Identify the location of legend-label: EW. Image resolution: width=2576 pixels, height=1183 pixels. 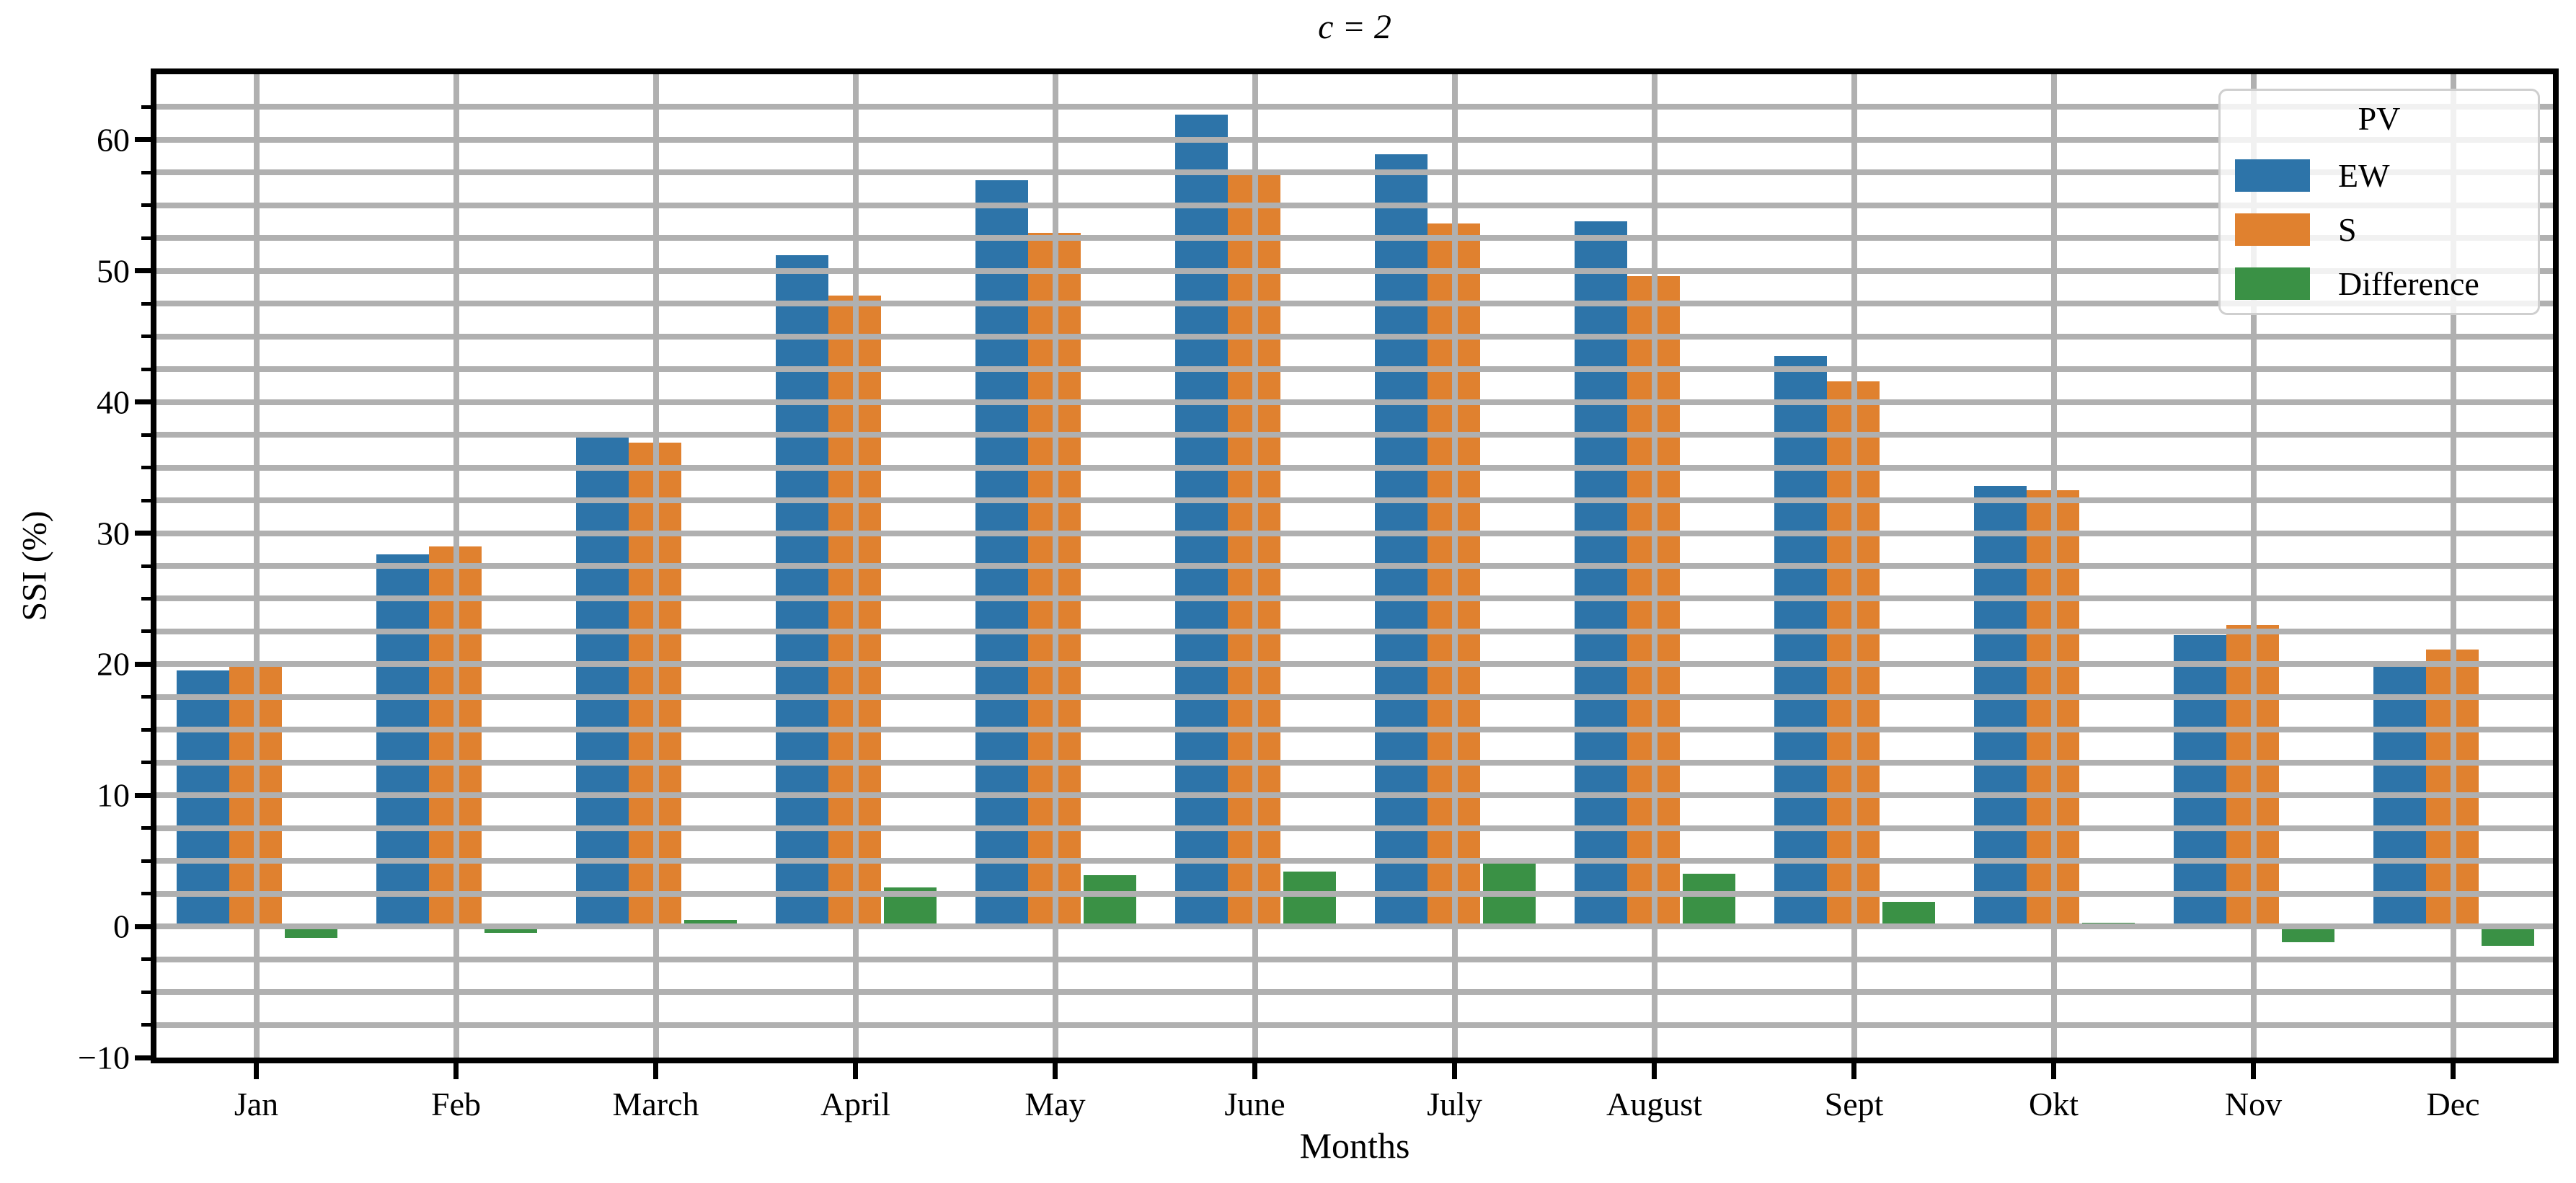
(2364, 175).